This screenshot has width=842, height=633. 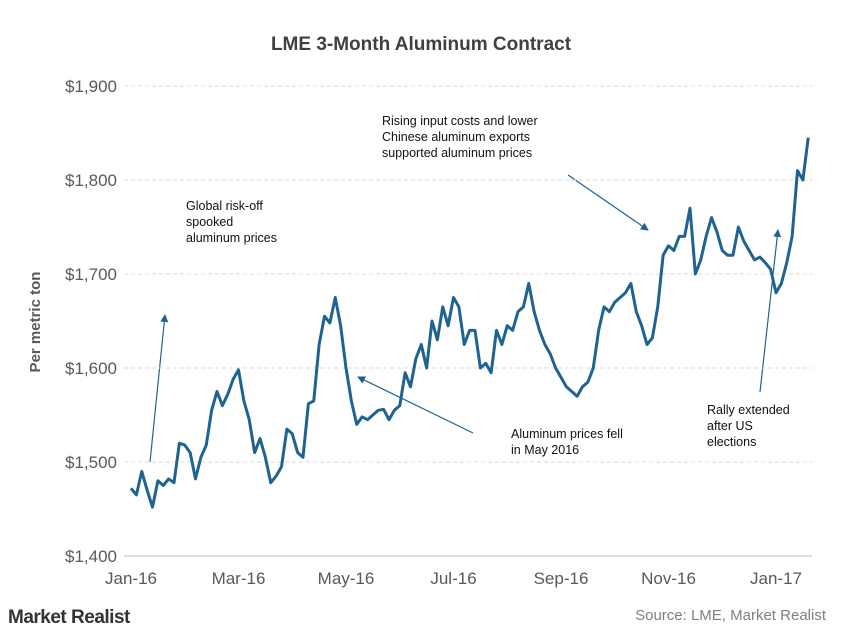 What do you see at coordinates (131, 578) in the screenshot?
I see `x-tick-label: Jan-16` at bounding box center [131, 578].